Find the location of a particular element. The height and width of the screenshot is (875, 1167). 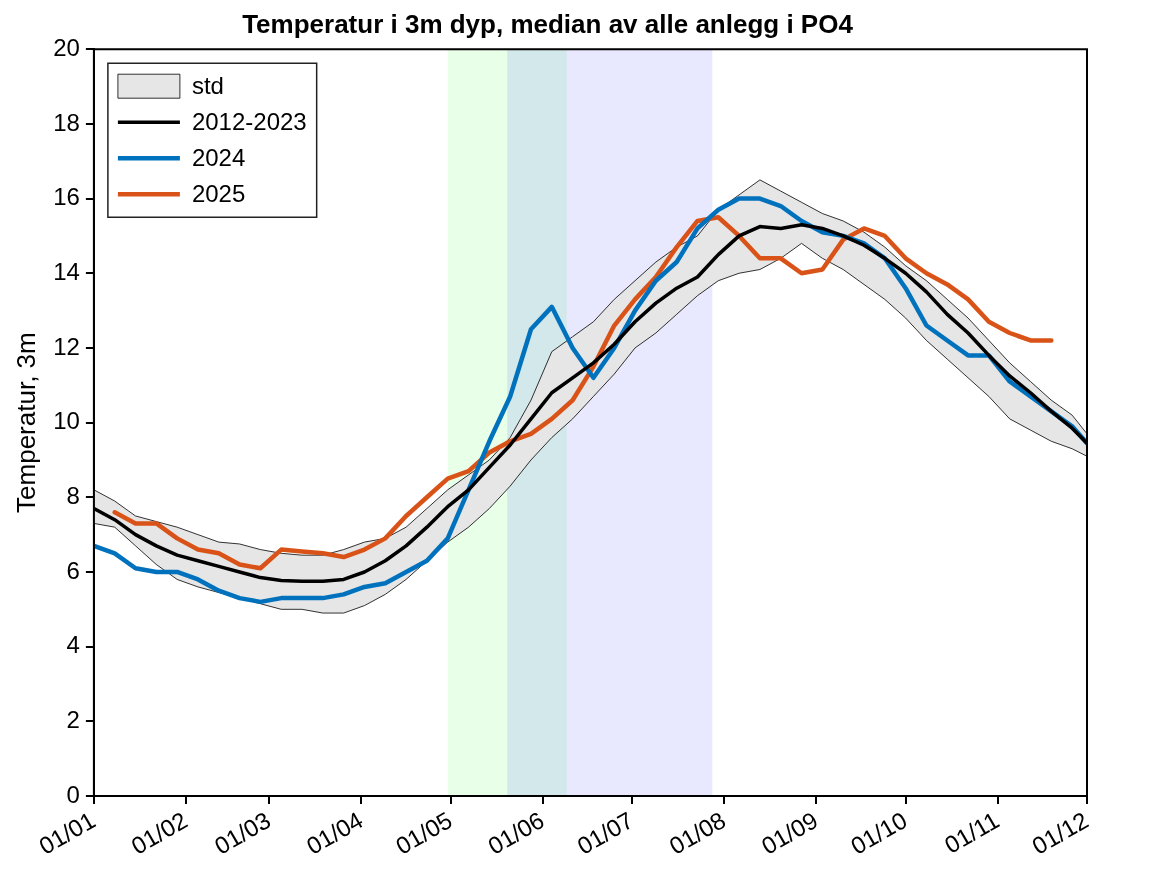

y-axis-title: Temperatur, 3m is located at coordinates (25, 422).